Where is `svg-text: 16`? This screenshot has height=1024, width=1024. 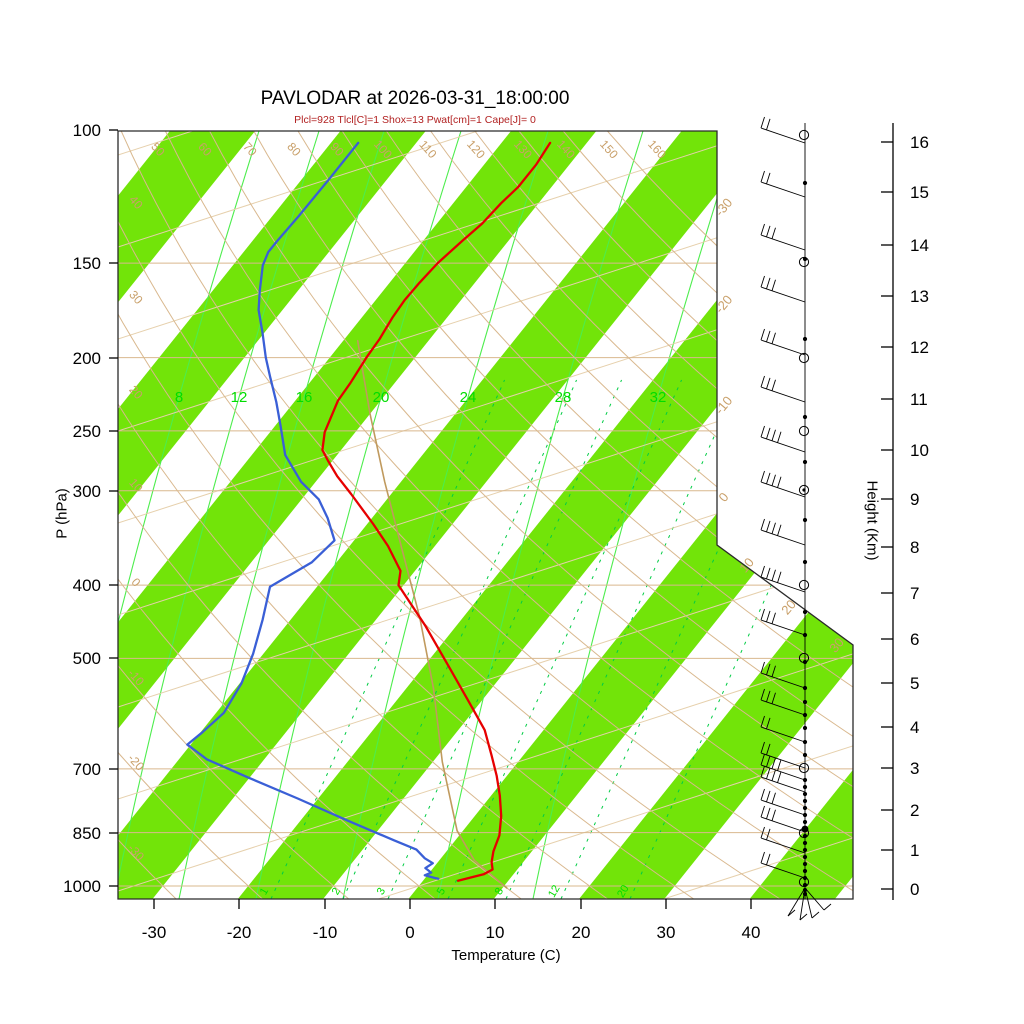
svg-text: 16 is located at coordinates (304, 397).